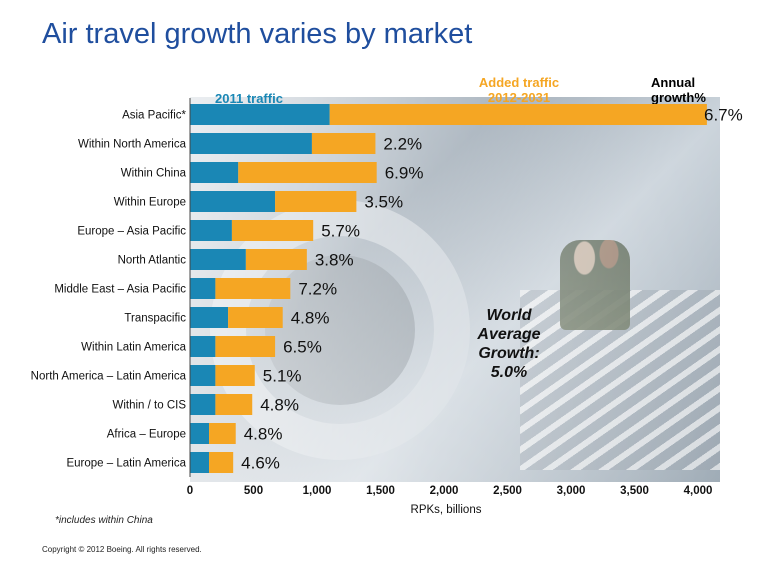 This screenshot has height=571, width=765. What do you see at coordinates (146, 435) in the screenshot?
I see `category-label: Africa – Europe` at bounding box center [146, 435].